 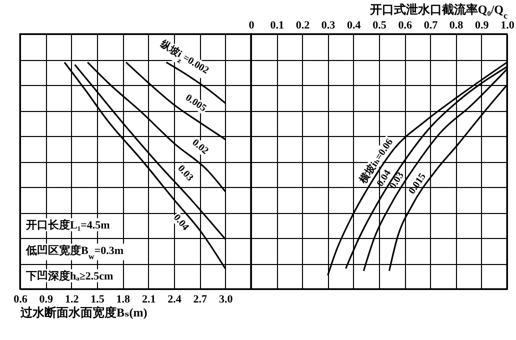 I want to click on x-tick-label: 0.3, so click(x=328, y=26).